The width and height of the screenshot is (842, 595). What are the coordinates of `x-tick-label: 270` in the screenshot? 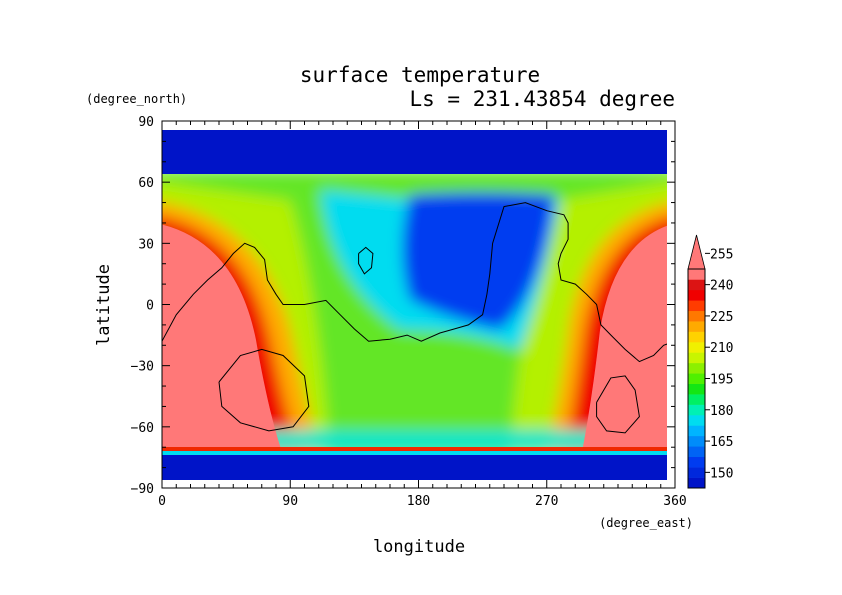 It's located at (546, 501).